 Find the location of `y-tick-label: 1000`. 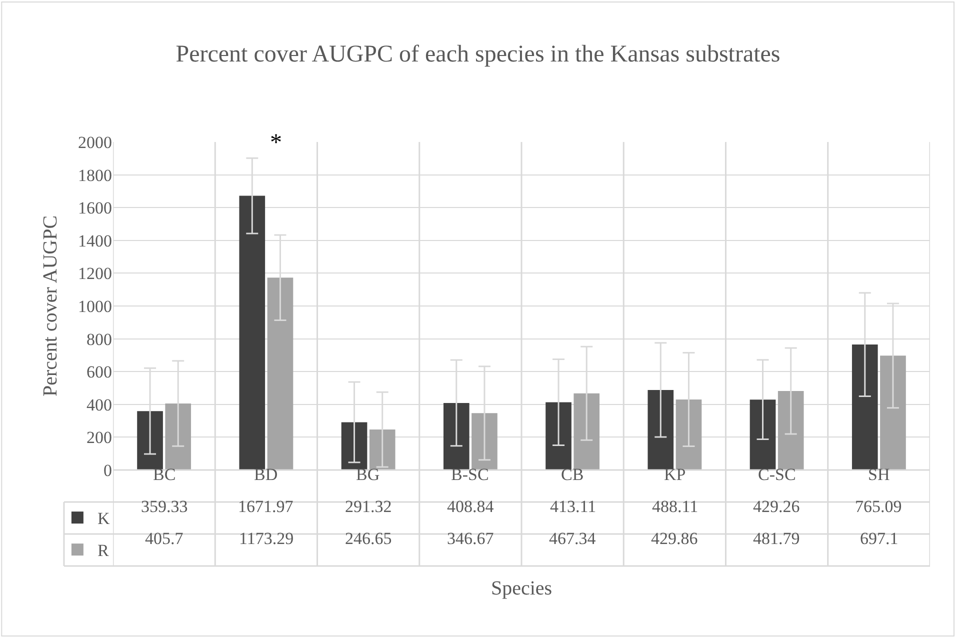

y-tick-label: 1000 is located at coordinates (95, 306).